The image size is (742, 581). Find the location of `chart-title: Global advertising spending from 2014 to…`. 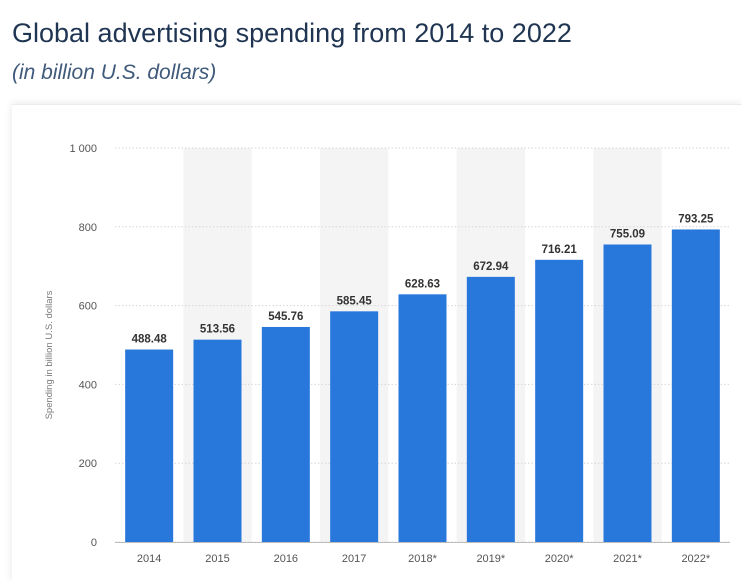

chart-title: Global advertising spending from 2014 to… is located at coordinates (292, 33).